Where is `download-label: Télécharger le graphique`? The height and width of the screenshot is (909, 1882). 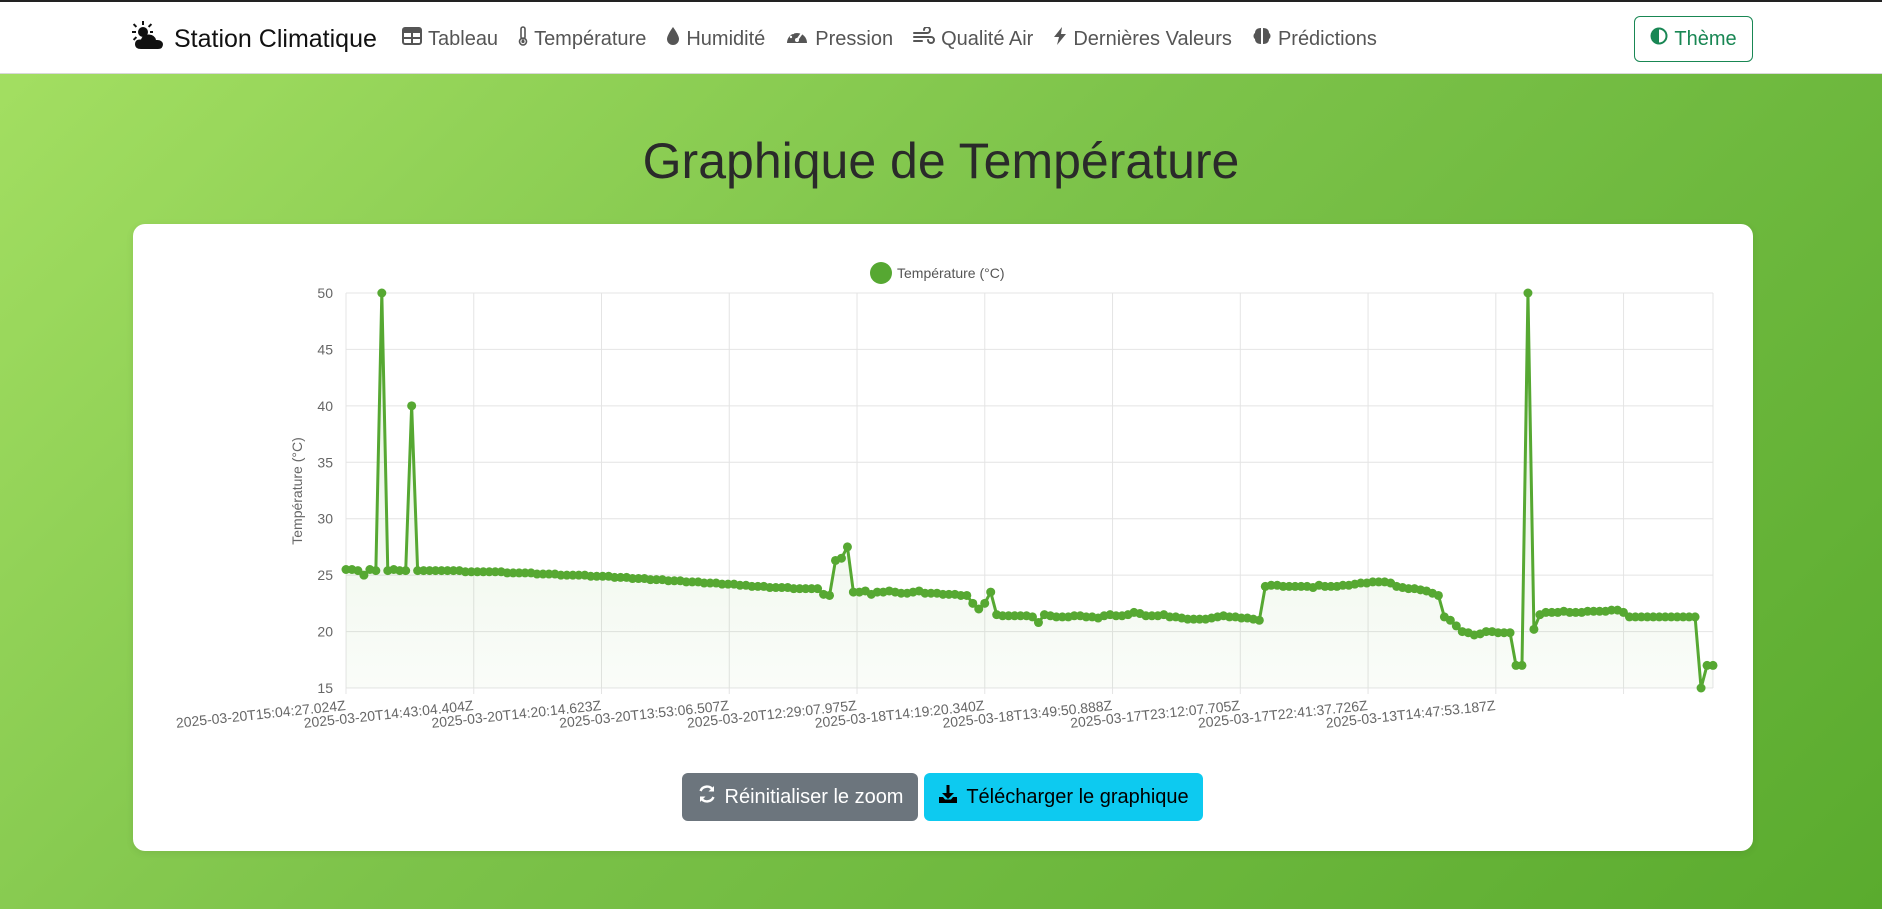 download-label: Télécharger le graphique is located at coordinates (1077, 796).